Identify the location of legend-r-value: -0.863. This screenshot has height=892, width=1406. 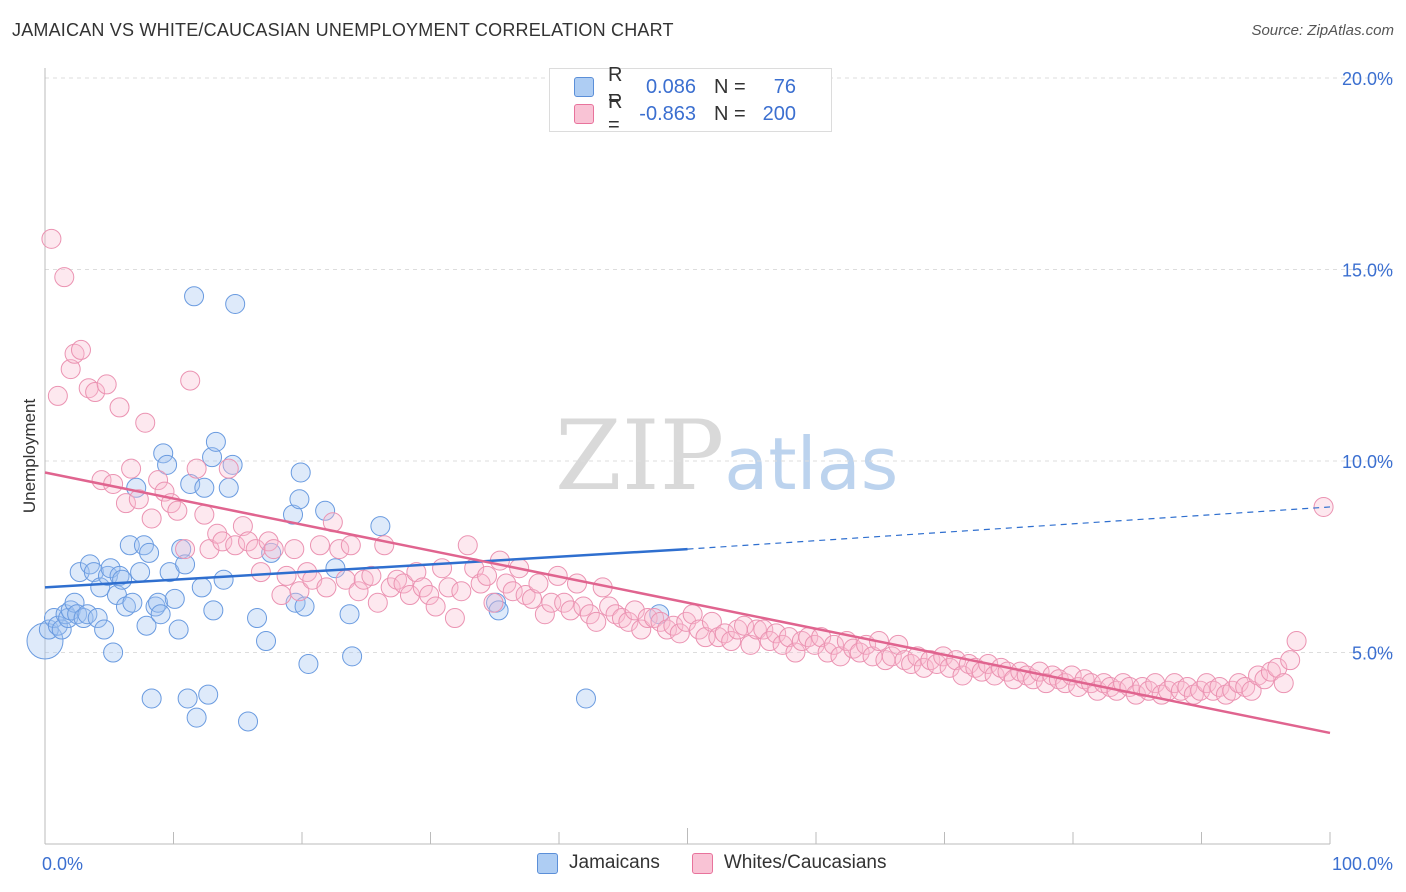
(667, 113).